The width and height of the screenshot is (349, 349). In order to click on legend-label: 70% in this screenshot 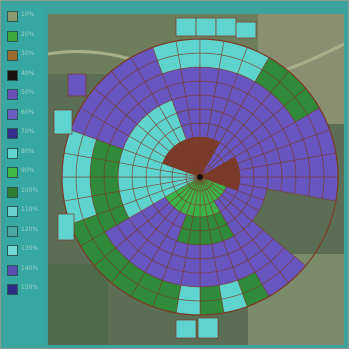, I will do `click(28, 131)`.